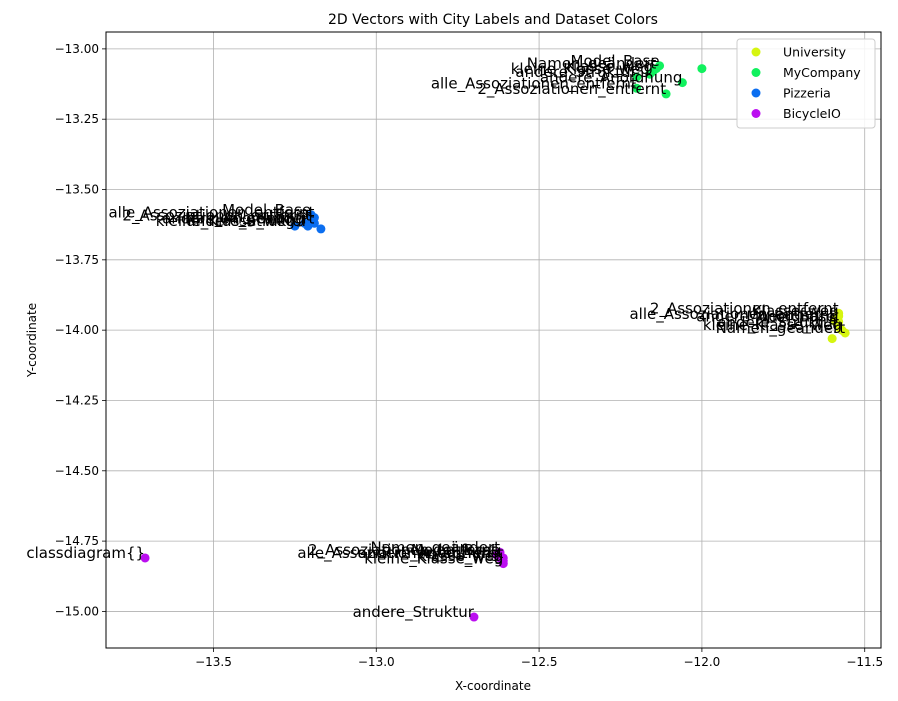  I want to click on legend-box, so click(806, 83).